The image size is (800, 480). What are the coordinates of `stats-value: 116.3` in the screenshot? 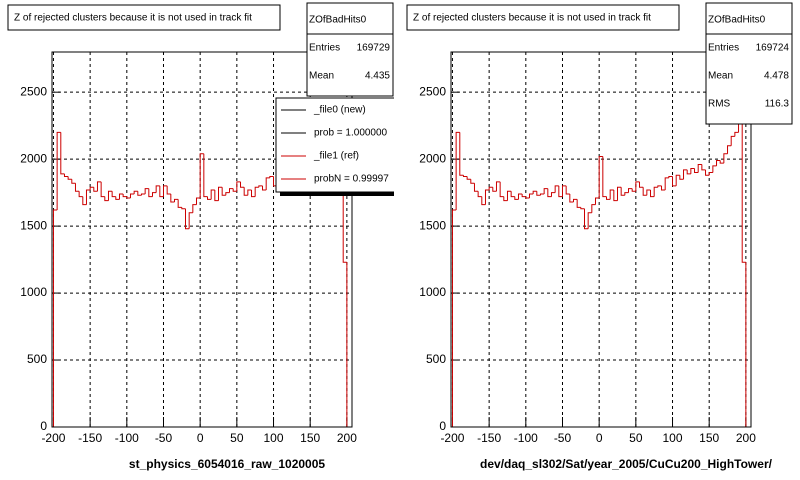 It's located at (777, 104).